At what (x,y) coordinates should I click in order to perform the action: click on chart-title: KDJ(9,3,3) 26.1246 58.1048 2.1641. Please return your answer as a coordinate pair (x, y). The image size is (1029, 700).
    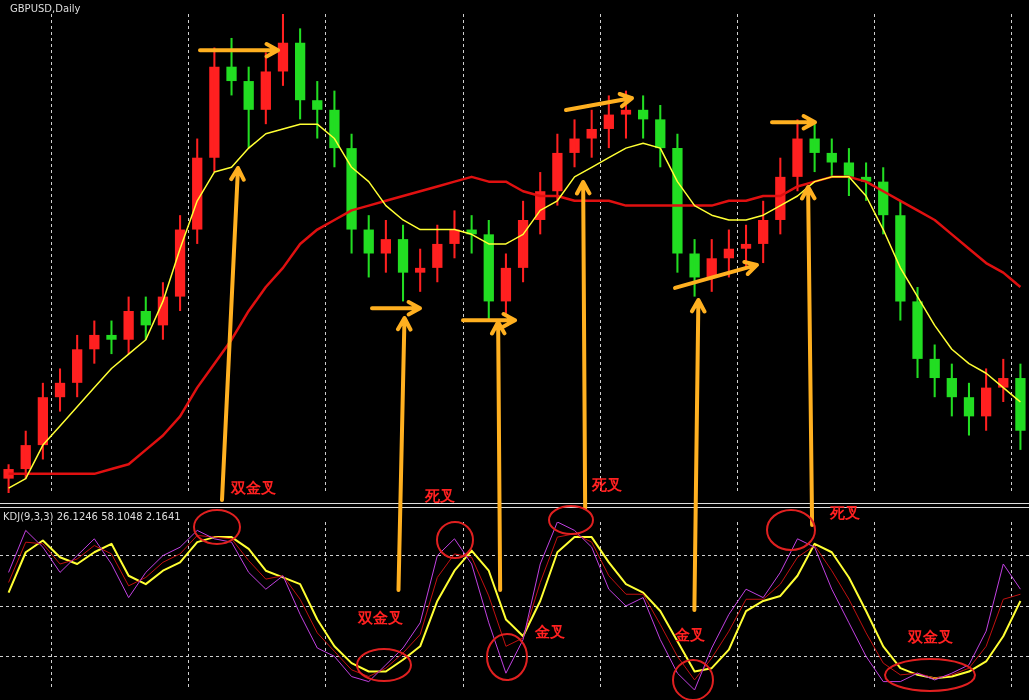
    Looking at the image, I should click on (92, 516).